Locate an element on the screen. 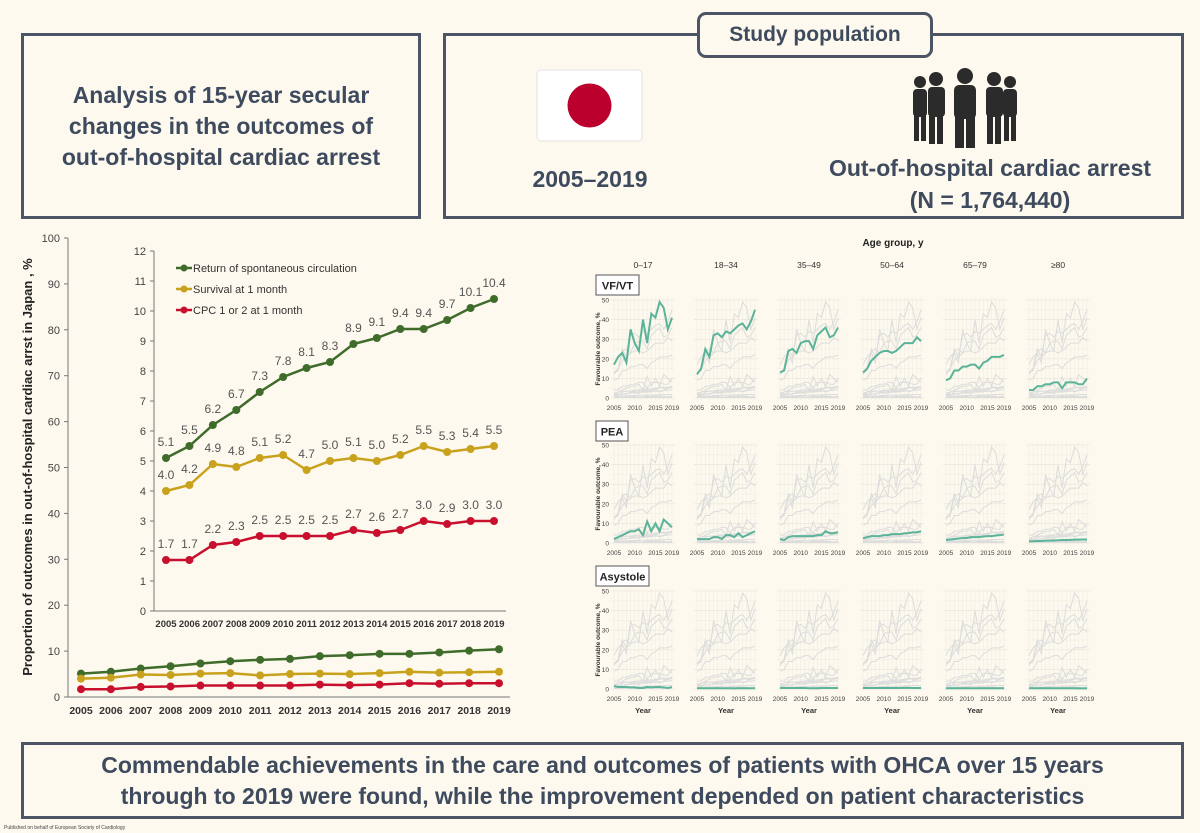  data-label: 9.4 is located at coordinates (423, 313).